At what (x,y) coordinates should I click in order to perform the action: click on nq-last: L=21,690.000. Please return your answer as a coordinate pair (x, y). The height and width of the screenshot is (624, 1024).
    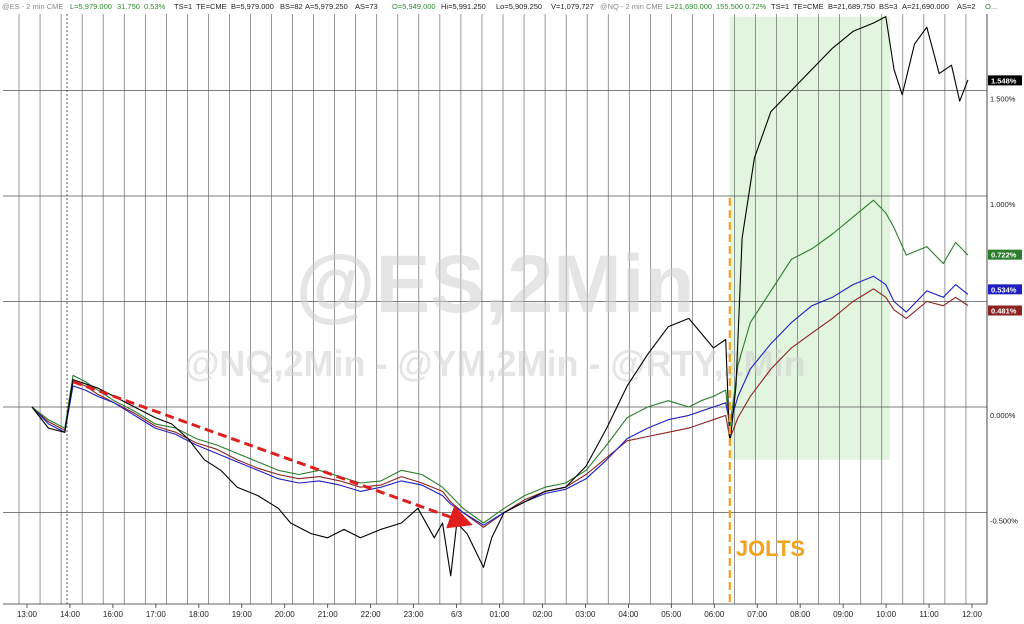
    Looking at the image, I should click on (689, 6).